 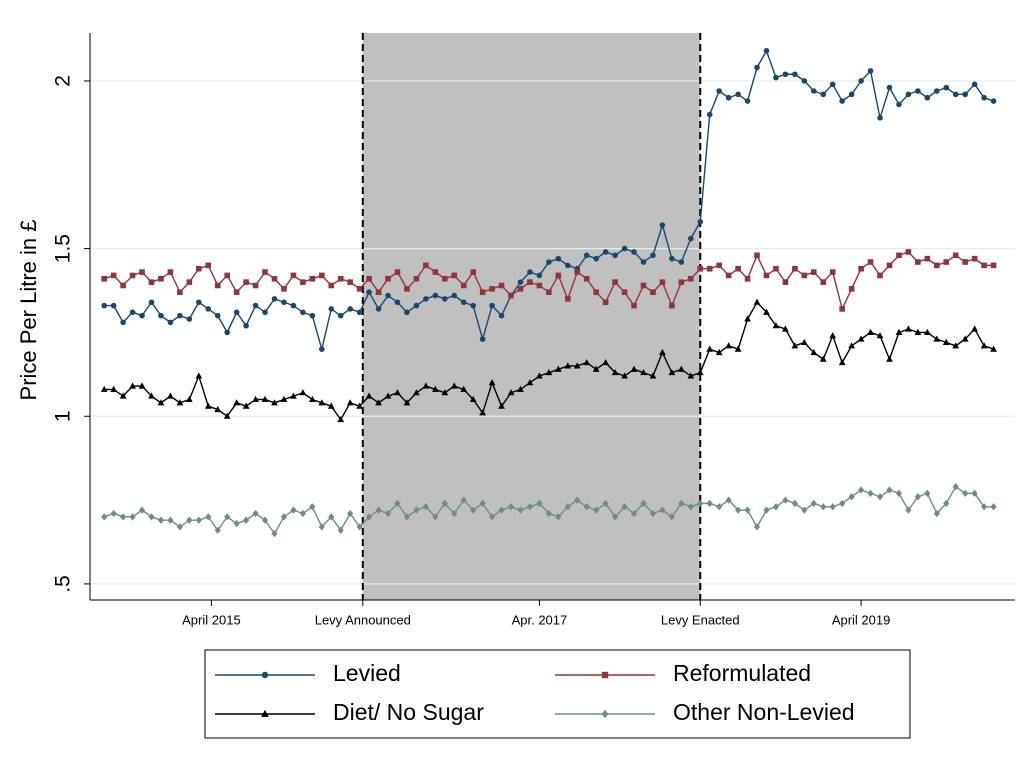 What do you see at coordinates (764, 712) in the screenshot?
I see `legend-label: Other Non-Levied` at bounding box center [764, 712].